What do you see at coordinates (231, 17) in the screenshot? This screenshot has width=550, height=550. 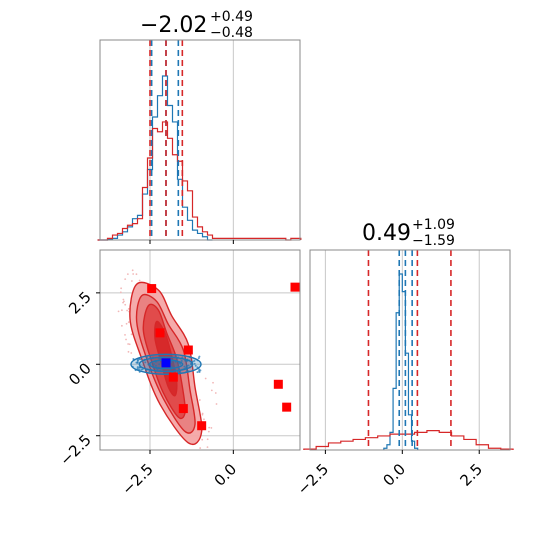 I see `title-param1-plus: +0.49` at bounding box center [231, 17].